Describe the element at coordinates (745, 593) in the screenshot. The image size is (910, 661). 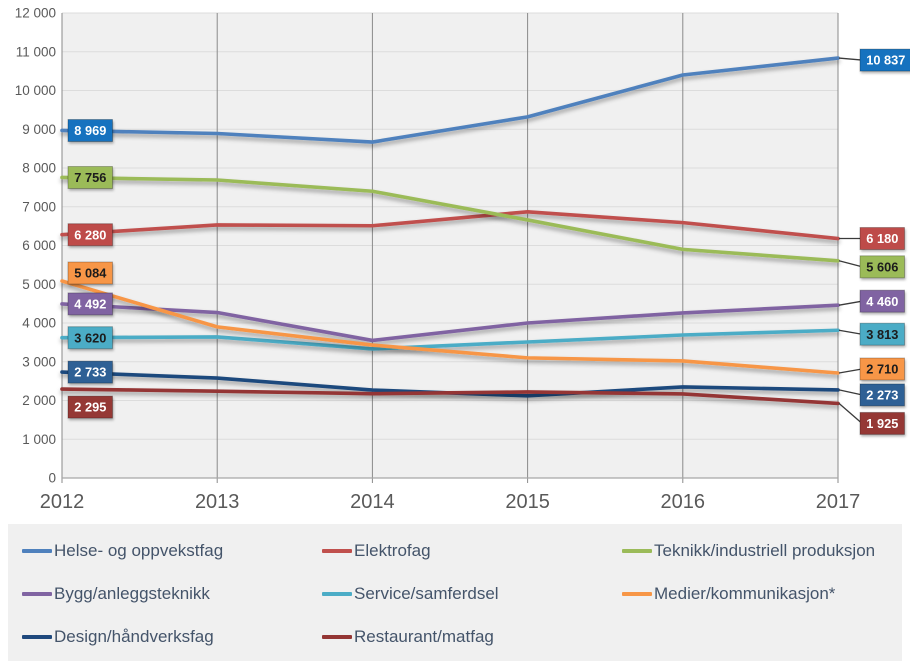
I see `legend-label: Medier/kommunikasjon*` at that location.